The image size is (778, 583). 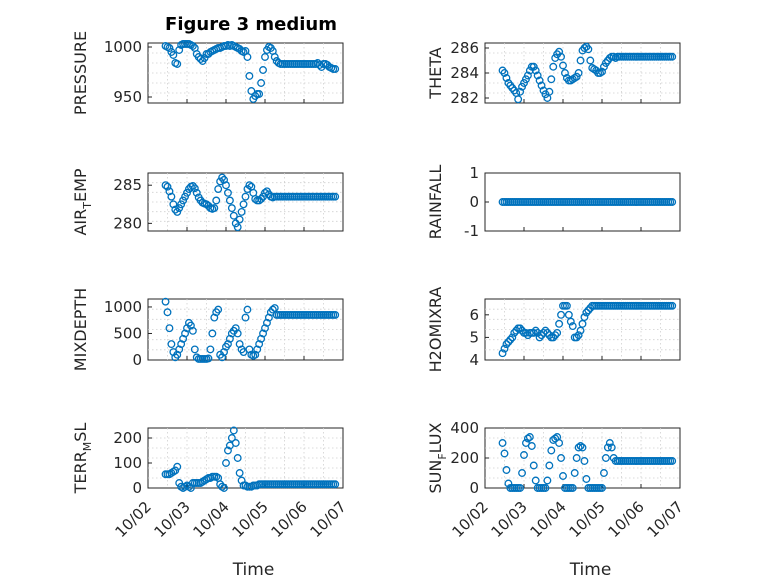 I want to click on y-axis-label-main: MIXDEPTH, so click(x=80, y=329).